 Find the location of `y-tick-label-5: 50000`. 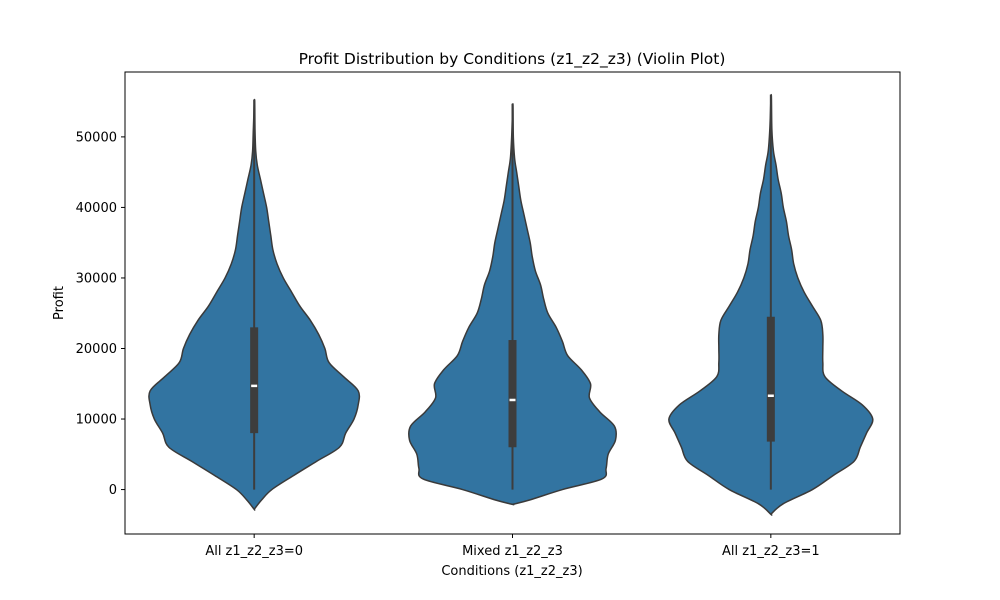

y-tick-label-5: 50000 is located at coordinates (96, 137).